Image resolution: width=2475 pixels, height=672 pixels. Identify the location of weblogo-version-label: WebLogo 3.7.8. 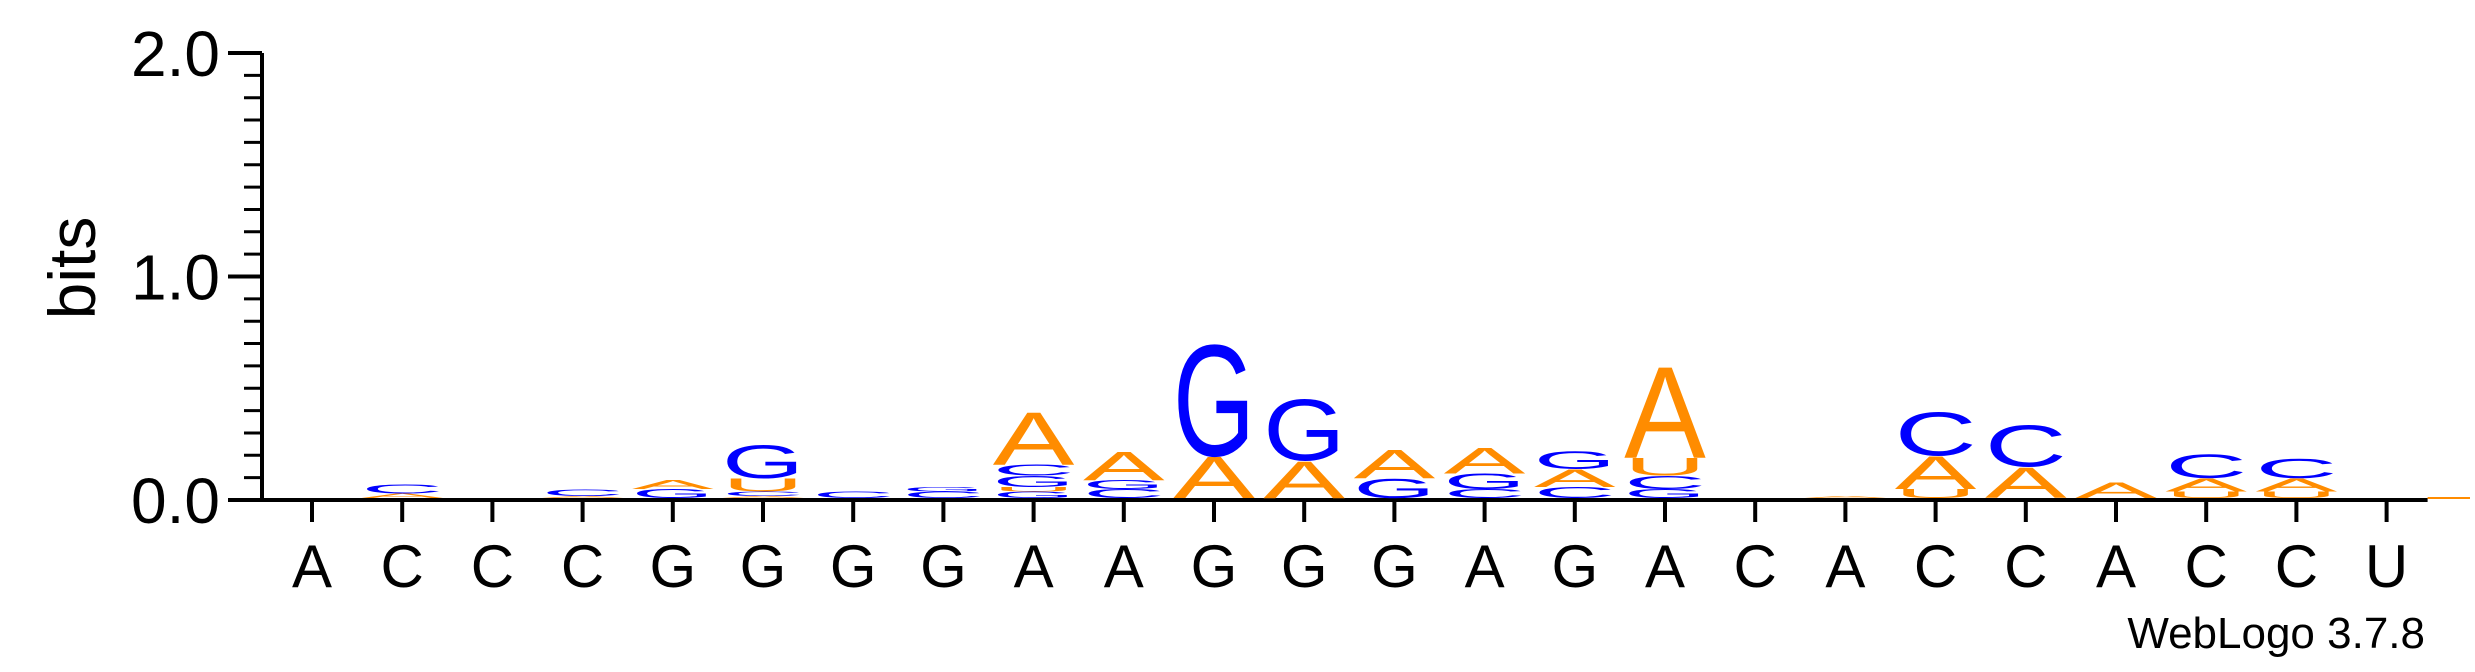
(2276, 633).